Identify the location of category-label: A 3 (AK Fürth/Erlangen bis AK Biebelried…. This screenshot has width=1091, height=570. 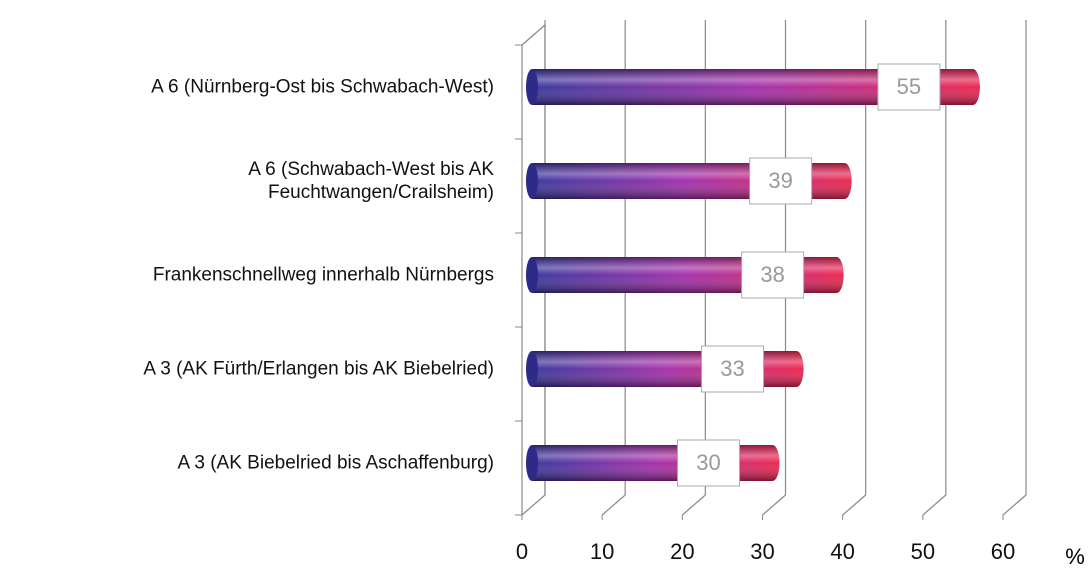
(318, 369).